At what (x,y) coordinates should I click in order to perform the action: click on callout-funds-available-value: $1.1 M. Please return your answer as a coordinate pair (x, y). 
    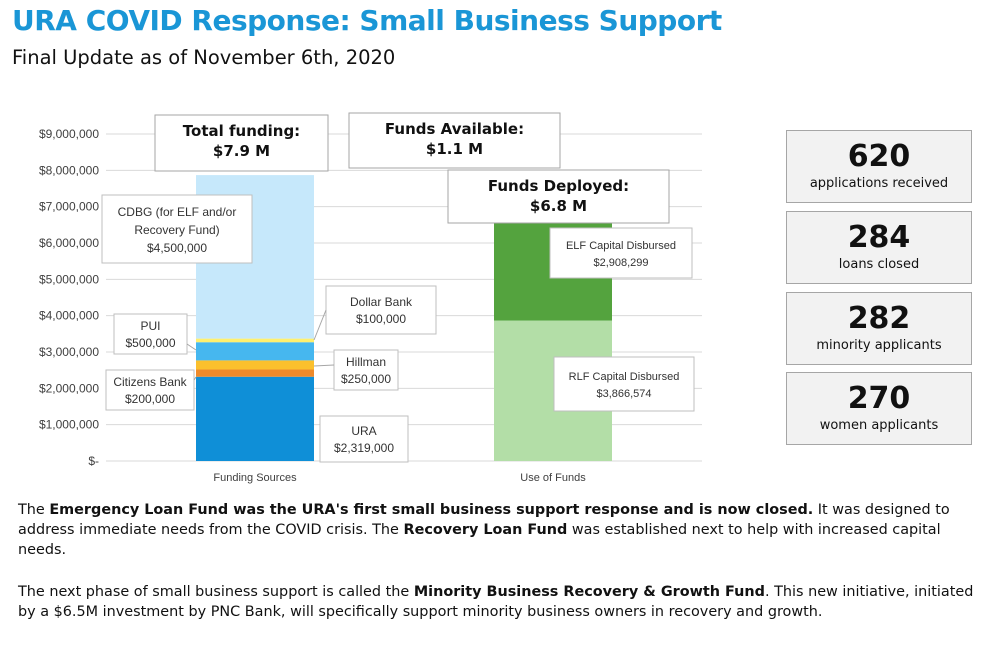
    Looking at the image, I should click on (454, 149).